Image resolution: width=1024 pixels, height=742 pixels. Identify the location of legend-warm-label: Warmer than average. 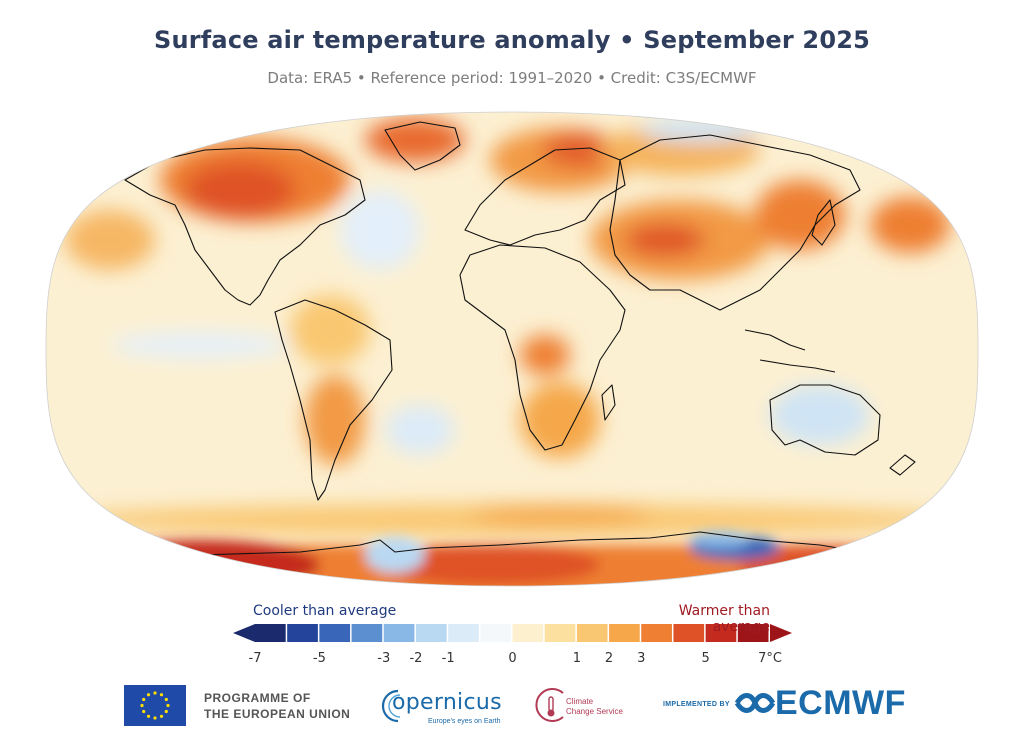
(724, 619).